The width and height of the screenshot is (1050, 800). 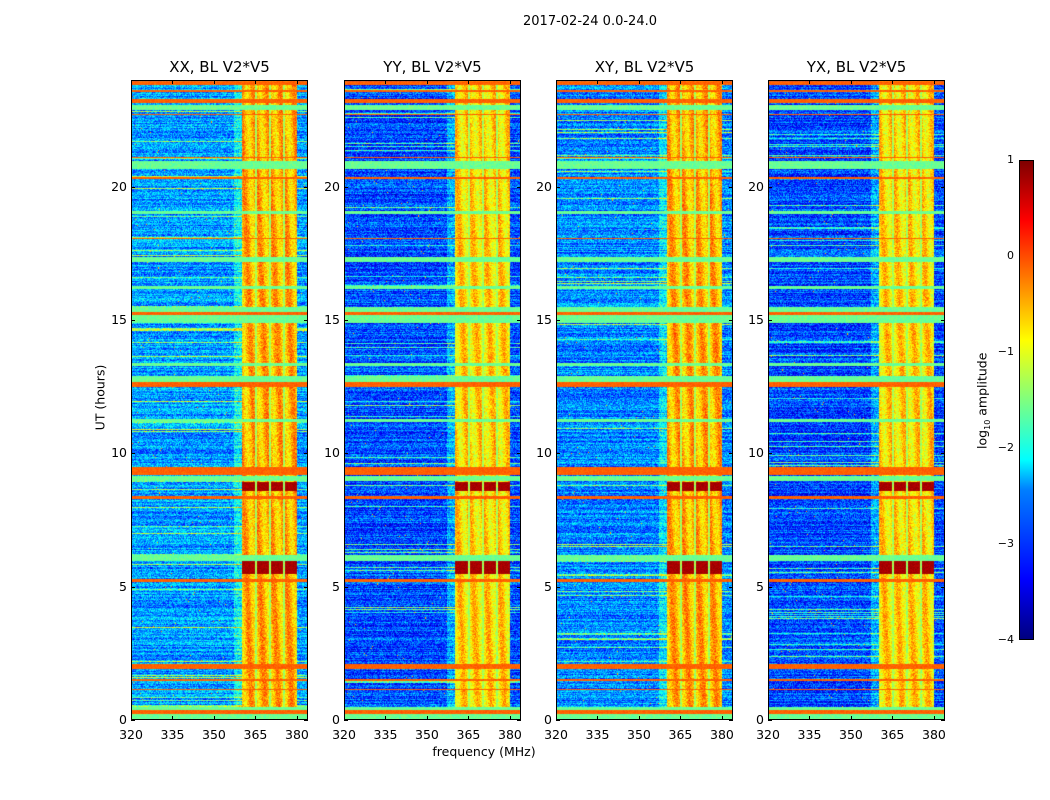 What do you see at coordinates (219, 67) in the screenshot?
I see `panel-title: XX, BL V2*V5` at bounding box center [219, 67].